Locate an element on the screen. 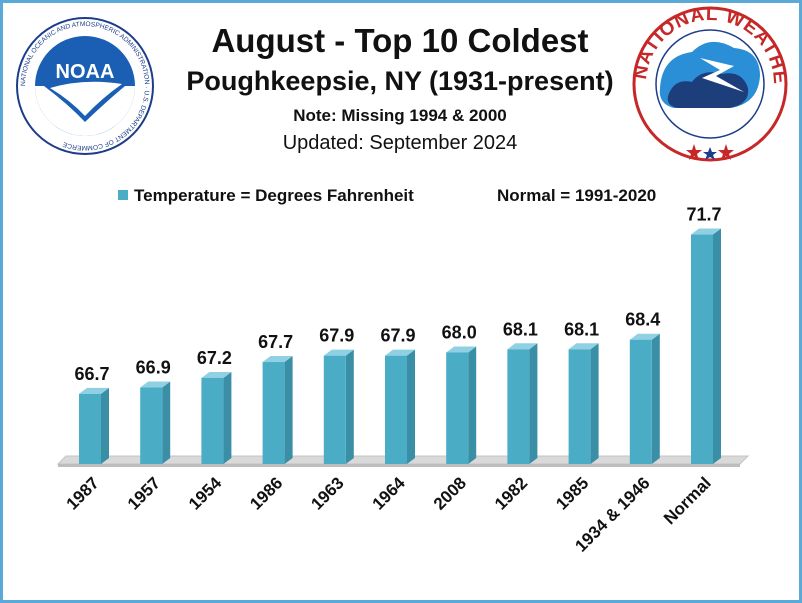 This screenshot has height=603, width=802. noaa-logo-text: NOAA is located at coordinates (85, 72).